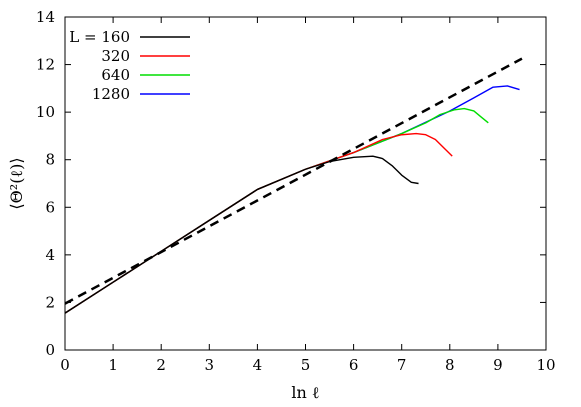  Describe the element at coordinates (115, 75) in the screenshot. I see `legend-label: 640` at that location.